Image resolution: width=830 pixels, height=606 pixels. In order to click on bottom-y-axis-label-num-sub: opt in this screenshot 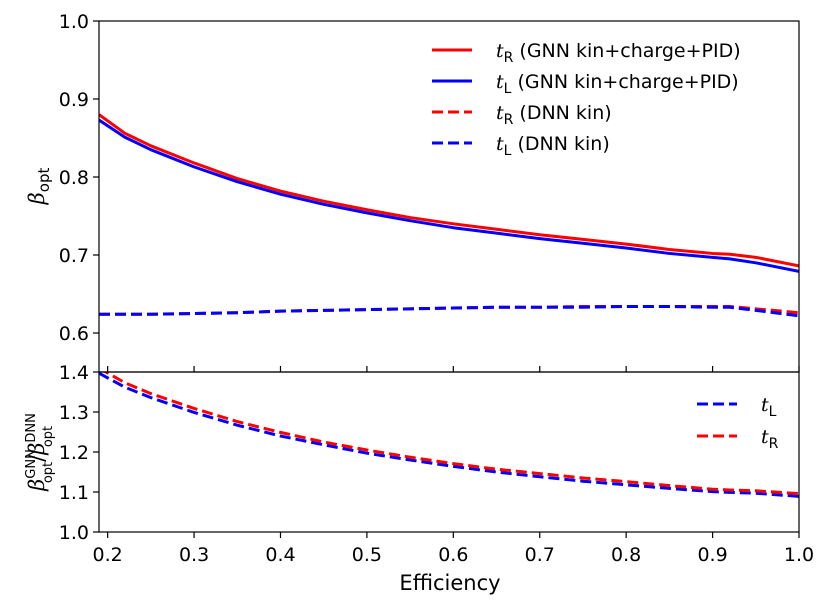, I will do `click(48, 472)`.